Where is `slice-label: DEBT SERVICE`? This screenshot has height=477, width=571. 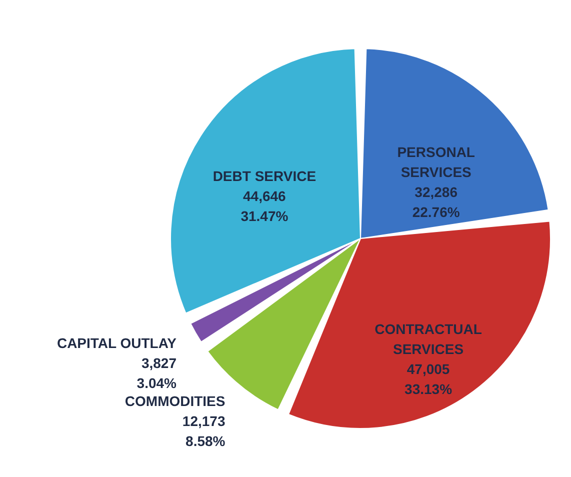 slice-label: DEBT SERVICE is located at coordinates (264, 176).